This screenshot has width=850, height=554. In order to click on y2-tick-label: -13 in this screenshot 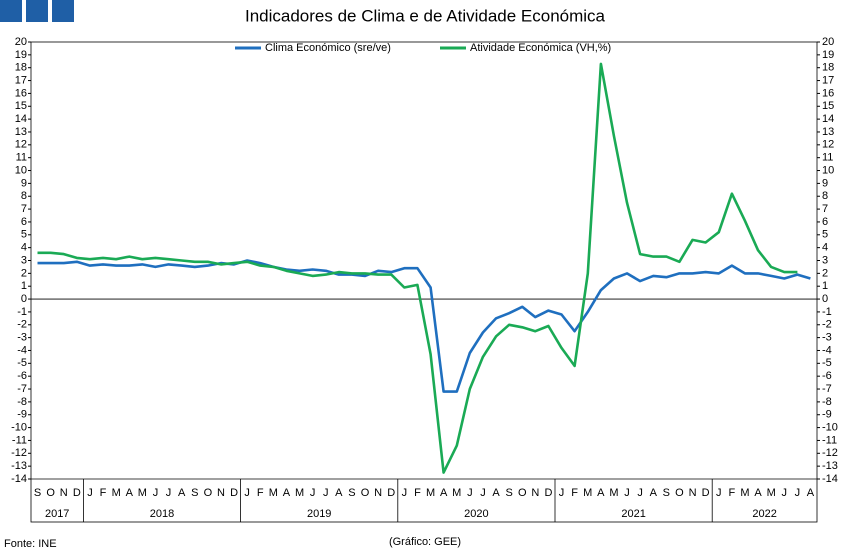, I will do `click(830, 466)`.